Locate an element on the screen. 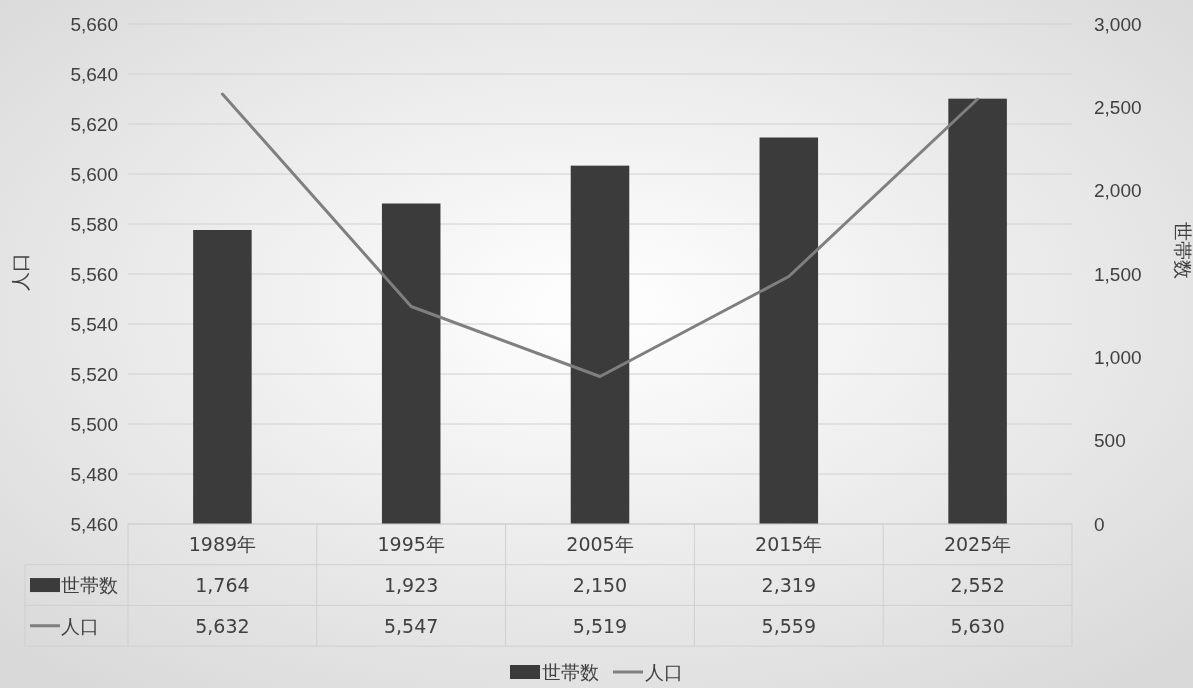 The width and height of the screenshot is (1193, 688). y2-axis-title: 世帯数 is located at coordinates (1182, 250).